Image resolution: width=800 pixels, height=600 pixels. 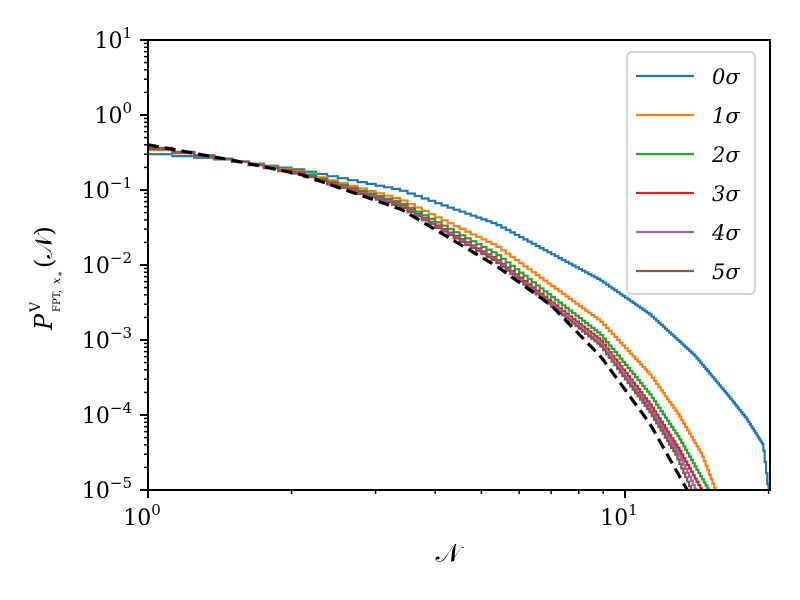 I want to click on x-axis-ticks: 10⁰ 10¹, so click(x=446, y=510).